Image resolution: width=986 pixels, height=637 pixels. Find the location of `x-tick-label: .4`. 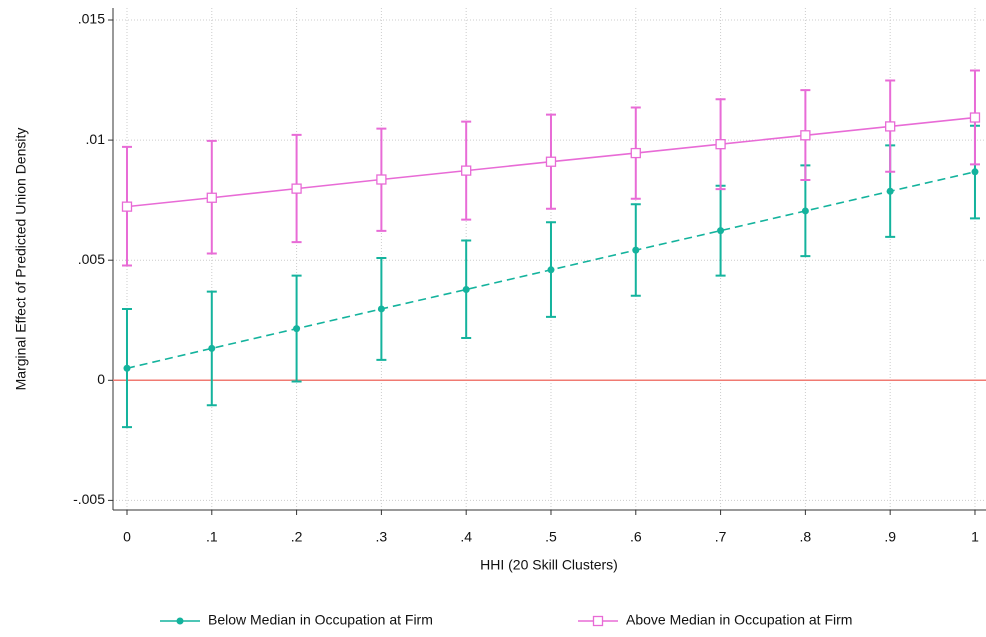

x-tick-label: .4 is located at coordinates (466, 537).